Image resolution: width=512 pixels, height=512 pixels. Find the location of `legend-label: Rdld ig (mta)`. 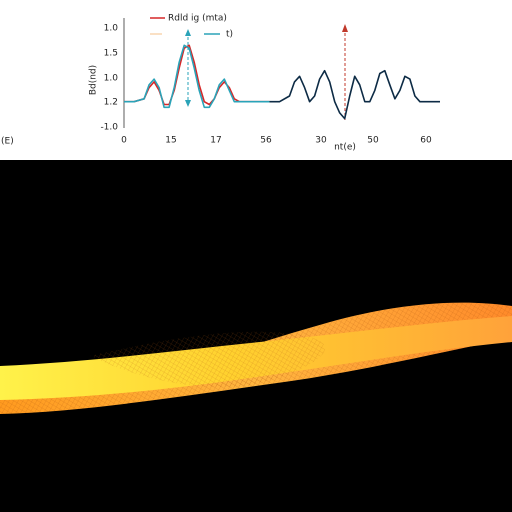

legend-label: Rdld ig (mta) is located at coordinates (197, 19).